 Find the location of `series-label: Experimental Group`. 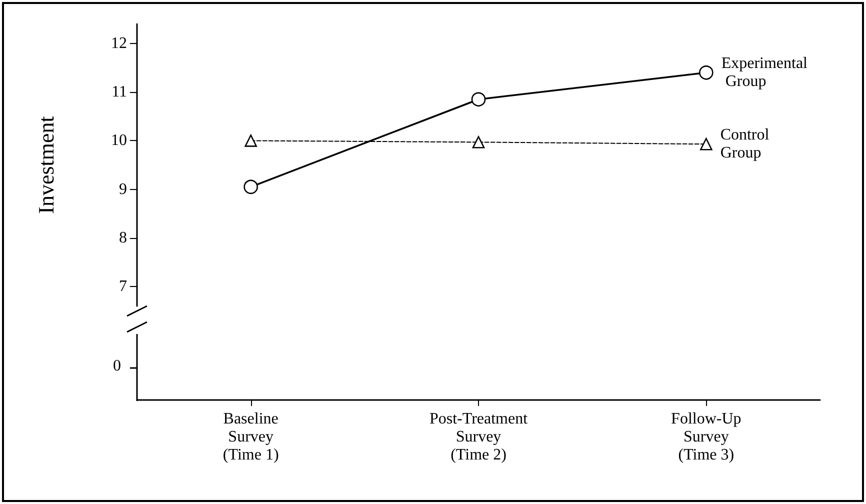

series-label: Experimental Group is located at coordinates (764, 72).